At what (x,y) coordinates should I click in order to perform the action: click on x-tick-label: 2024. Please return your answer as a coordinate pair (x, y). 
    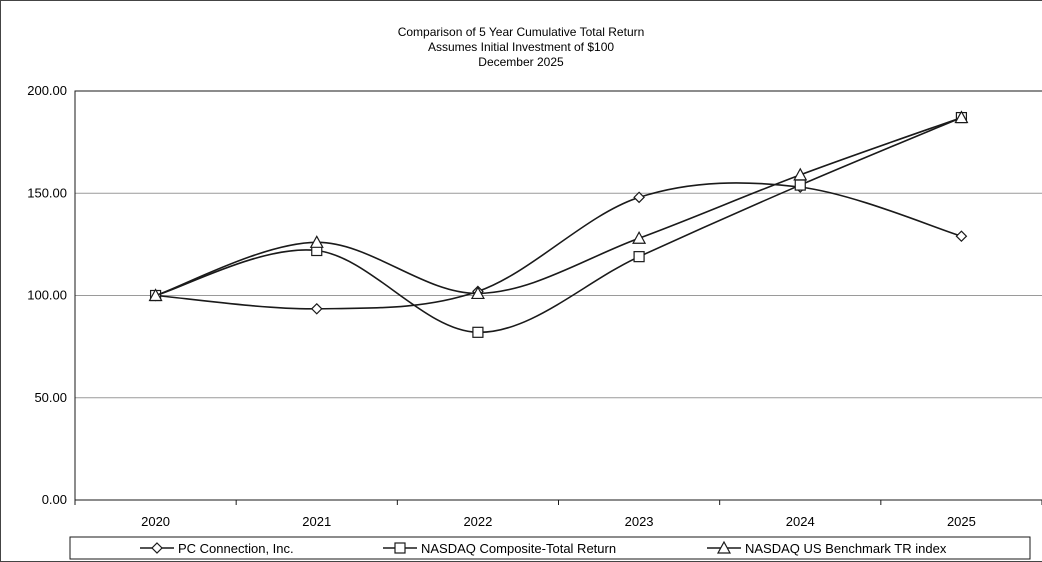
    Looking at the image, I should click on (800, 521).